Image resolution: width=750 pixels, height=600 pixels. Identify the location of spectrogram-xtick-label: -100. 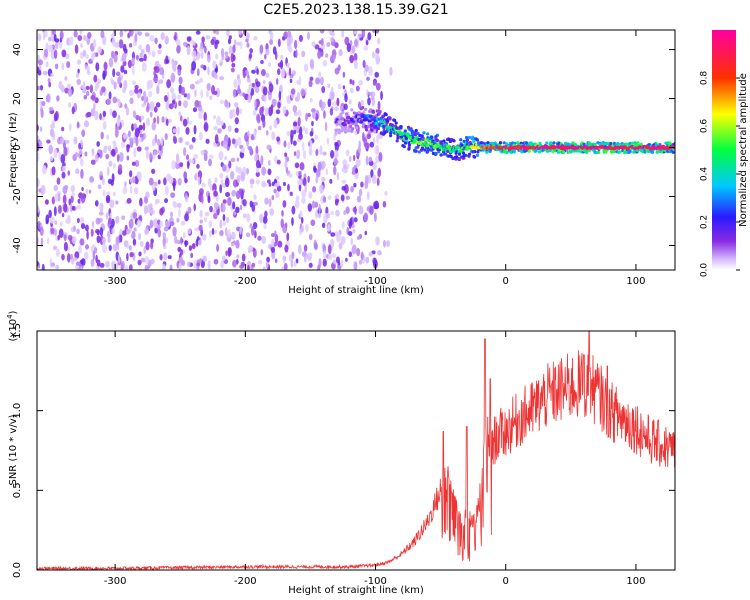
(375, 281).